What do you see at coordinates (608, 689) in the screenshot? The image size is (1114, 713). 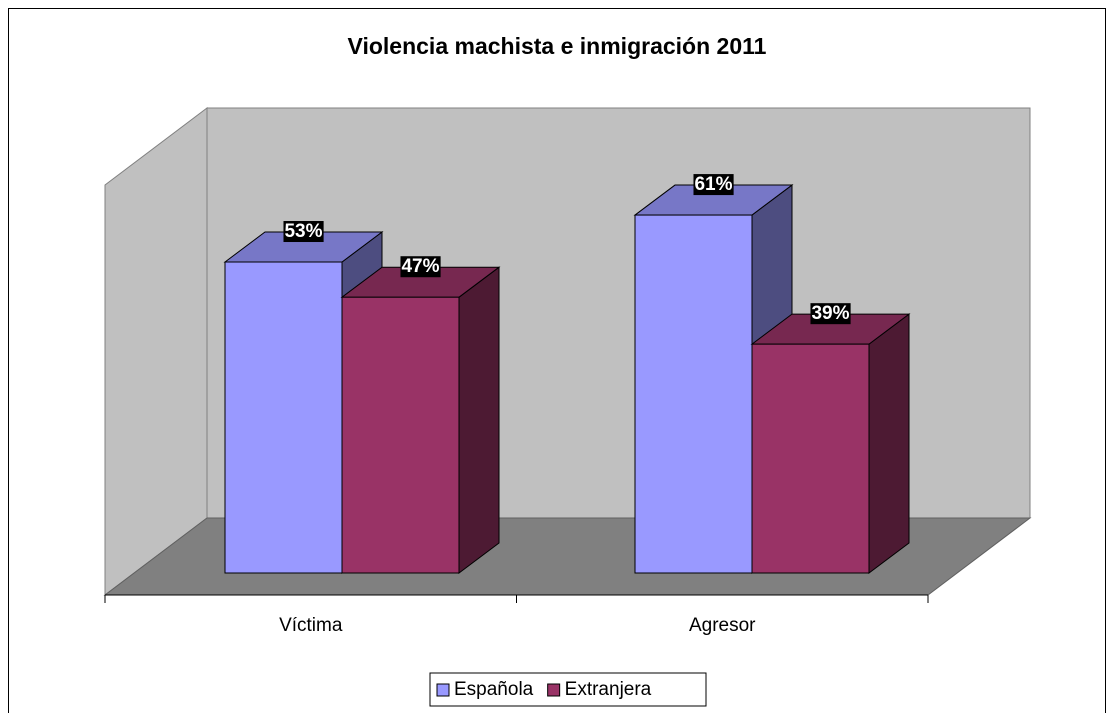 I see `legend-label: Extranjera` at bounding box center [608, 689].